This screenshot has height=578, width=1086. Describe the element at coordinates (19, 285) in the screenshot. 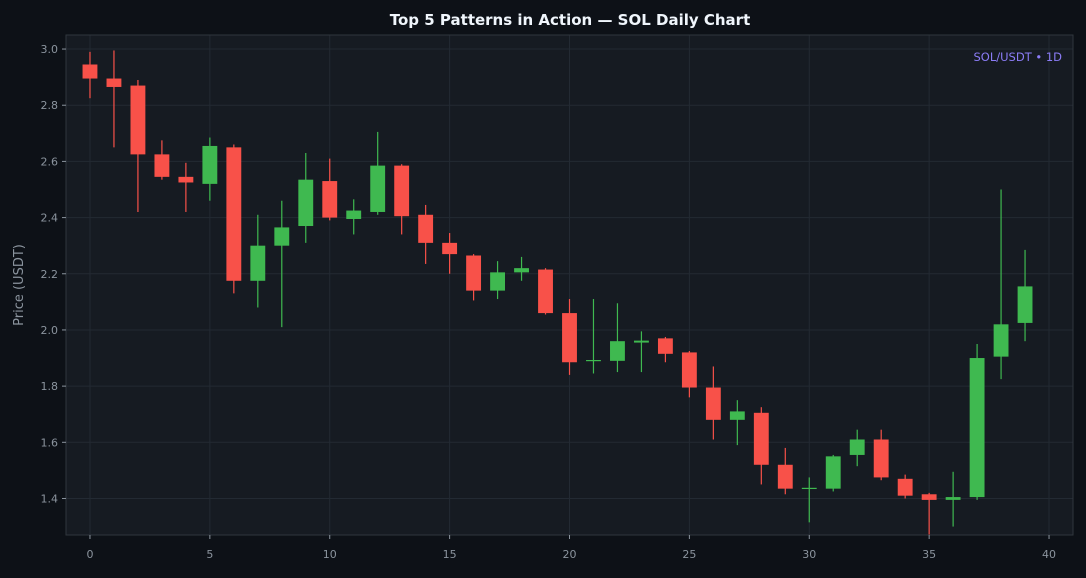

I see `y-axis-label: Price (USDT)` at that location.